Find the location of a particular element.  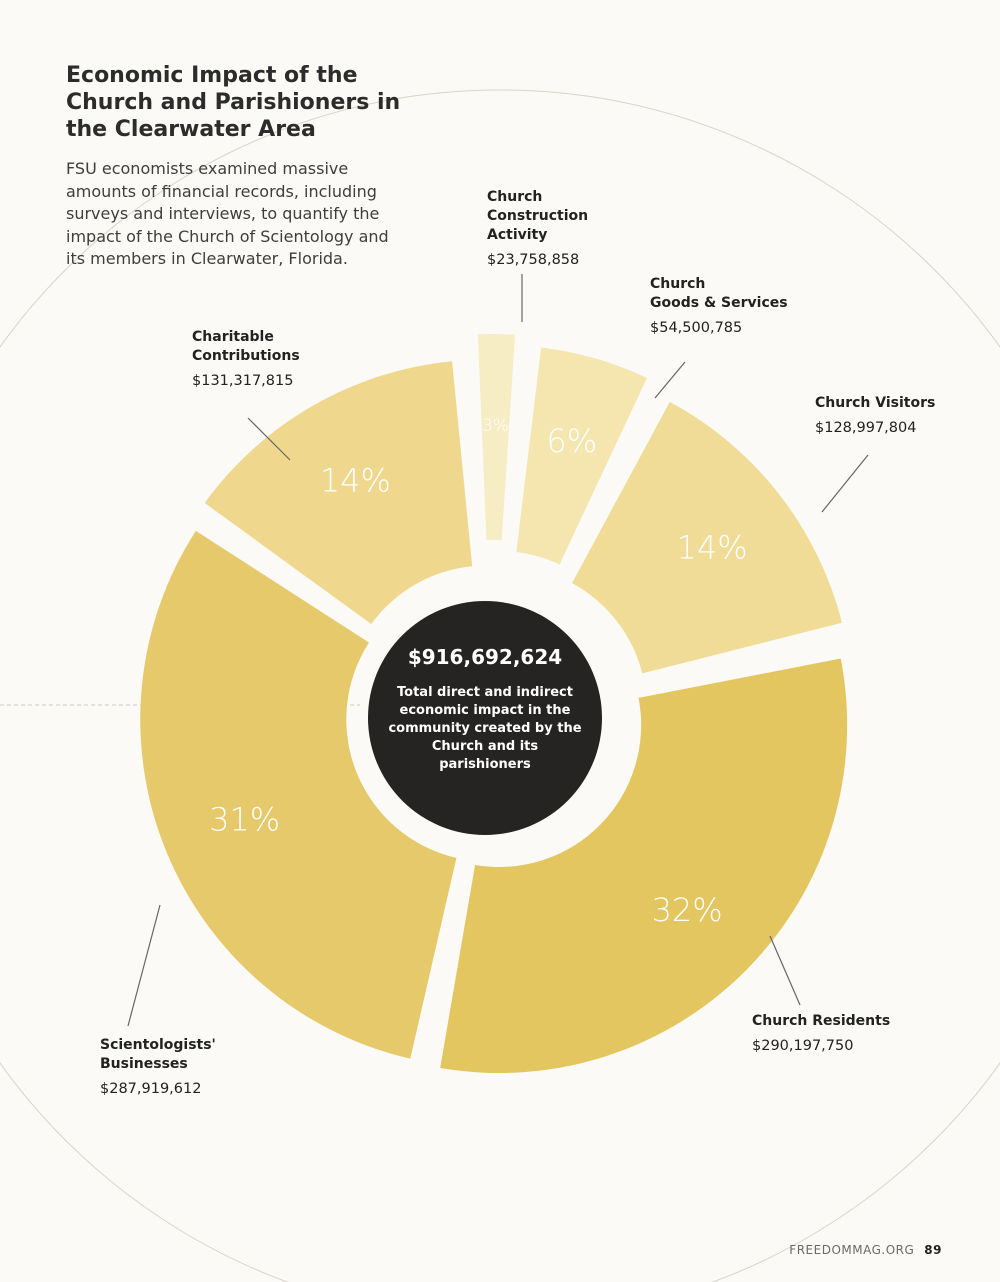

label-church-goods-services: Church Goods & Services $54,500,785 is located at coordinates (719, 306).